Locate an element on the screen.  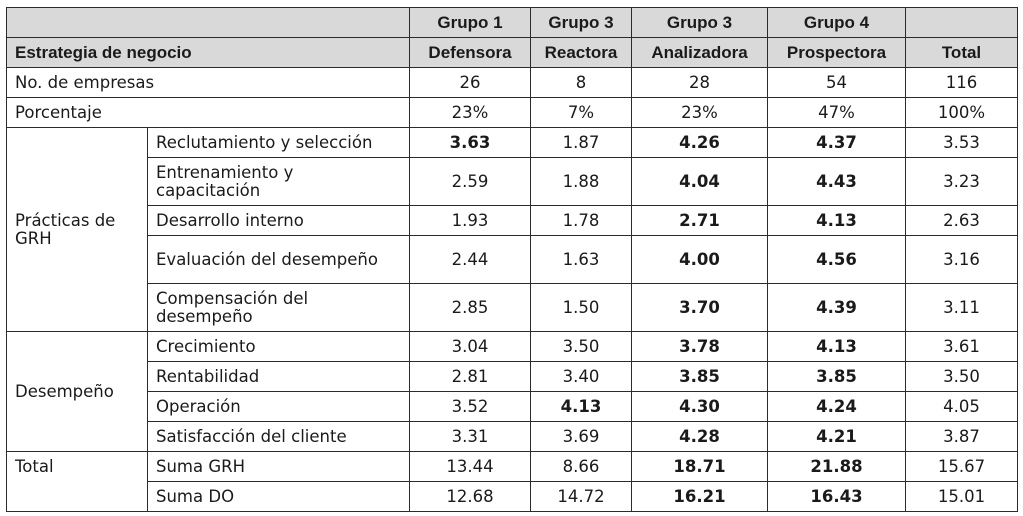
data-row: Suma DO 12.68 14.72 16.21 16.43 15.01 is located at coordinates (512, 496).